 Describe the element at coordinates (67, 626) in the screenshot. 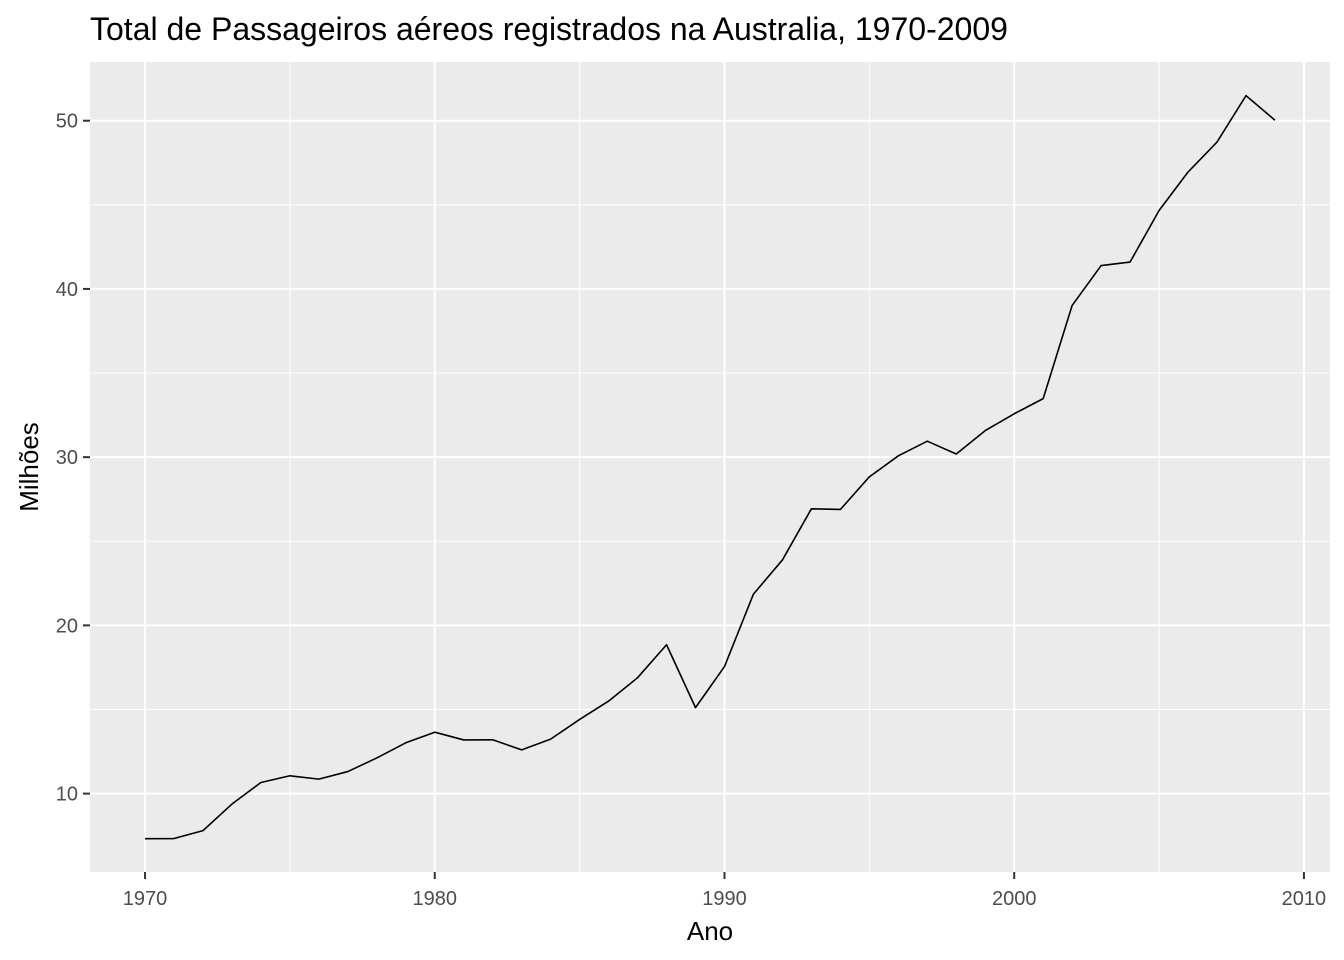

I see `y-tick-label: 20` at that location.